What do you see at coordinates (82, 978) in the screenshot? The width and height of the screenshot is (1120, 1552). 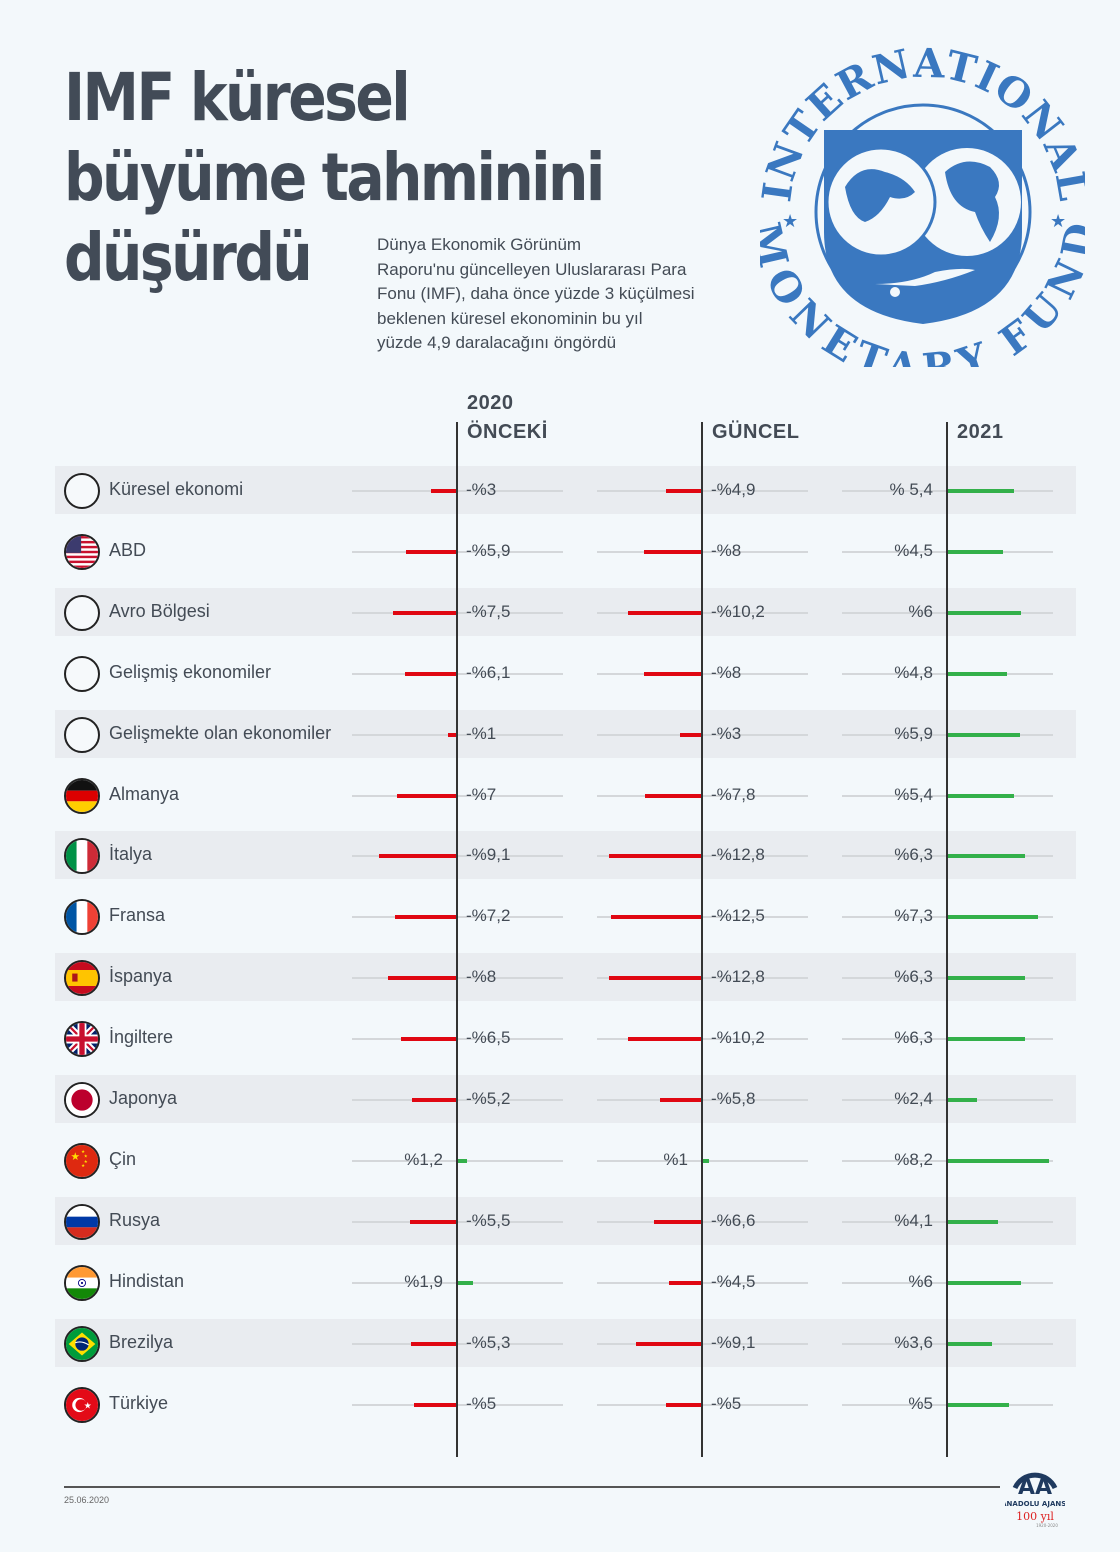 I see `spain-flag-icon` at bounding box center [82, 978].